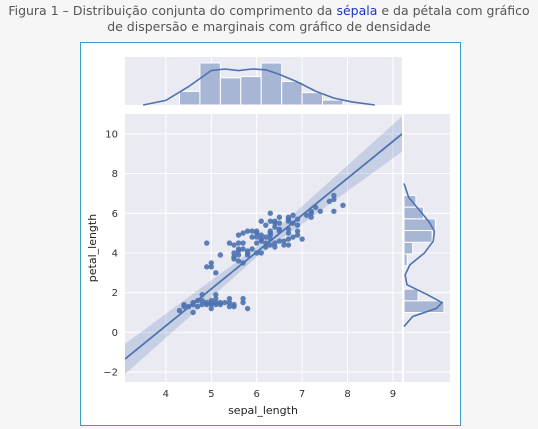 This screenshot has height=429, width=538. Describe the element at coordinates (110, 373) in the screenshot. I see `y-tick-label: −2` at that location.